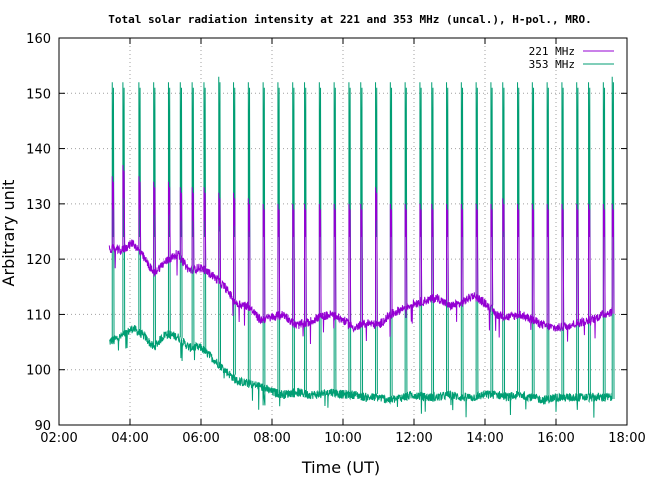  Describe the element at coordinates (9, 233) in the screenshot. I see `y-axis-label: Arbitrary unit` at that location.